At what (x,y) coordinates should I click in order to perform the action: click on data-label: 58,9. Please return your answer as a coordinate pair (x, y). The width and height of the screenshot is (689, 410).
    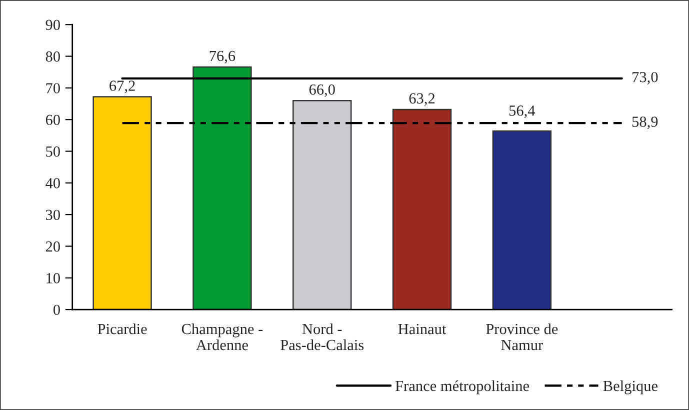
    Looking at the image, I should click on (645, 123).